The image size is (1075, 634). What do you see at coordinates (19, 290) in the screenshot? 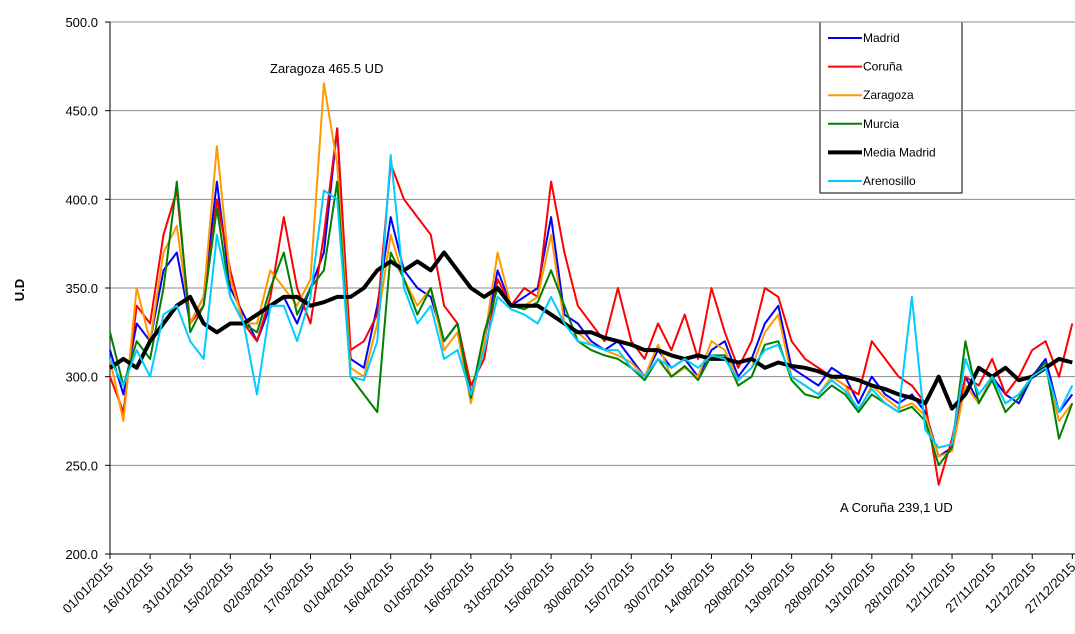
I see `y-axis-label: U.D` at bounding box center [19, 290].